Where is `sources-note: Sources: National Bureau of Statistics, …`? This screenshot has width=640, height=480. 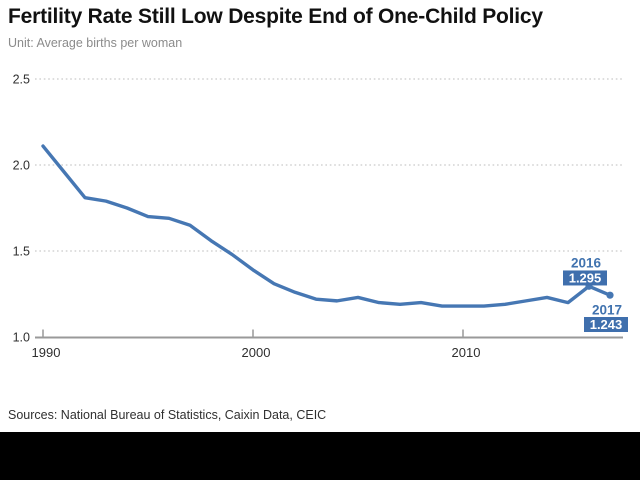
sources-note: Sources: National Bureau of Statistics, … is located at coordinates (167, 415).